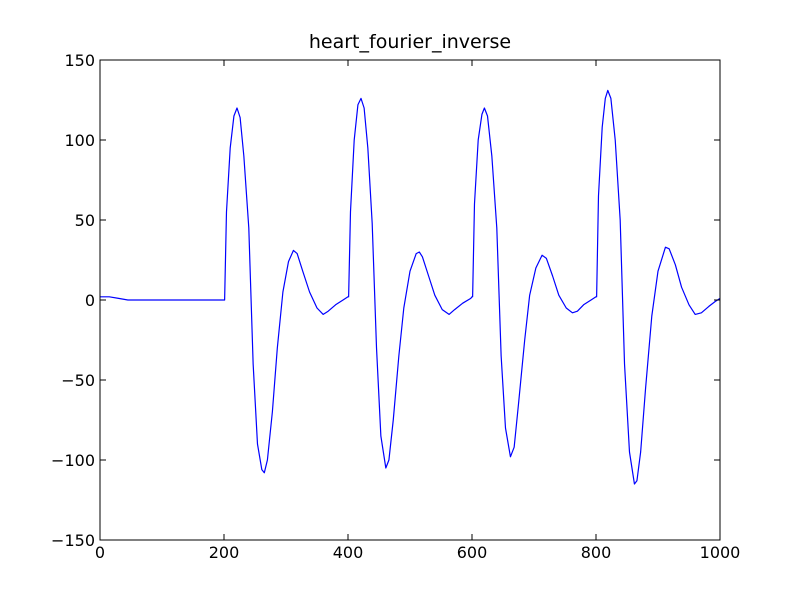  Describe the element at coordinates (85, 220) in the screenshot. I see `y-tick-label: 50` at that location.